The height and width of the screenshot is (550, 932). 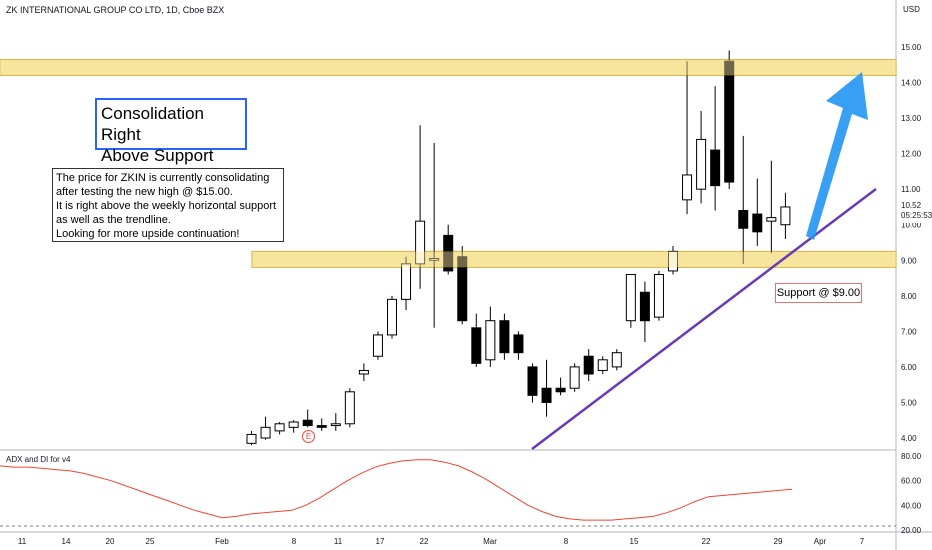 I want to click on price-tick-label: 8.00, so click(x=909, y=296).